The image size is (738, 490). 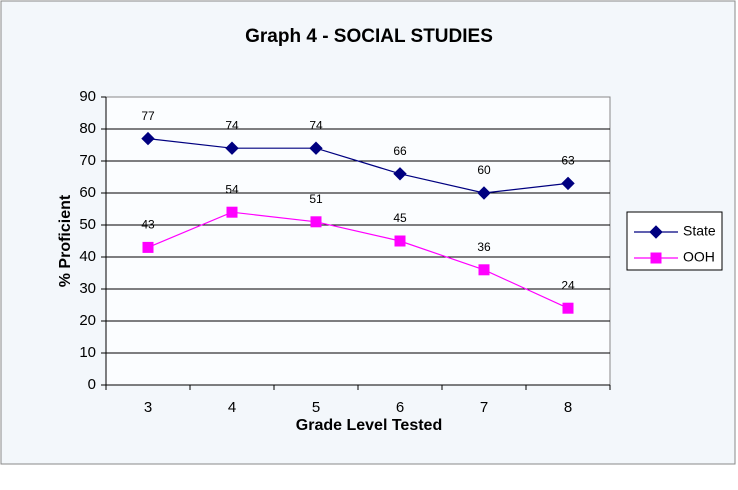 What do you see at coordinates (568, 285) in the screenshot?
I see `data-label: 24` at bounding box center [568, 285].